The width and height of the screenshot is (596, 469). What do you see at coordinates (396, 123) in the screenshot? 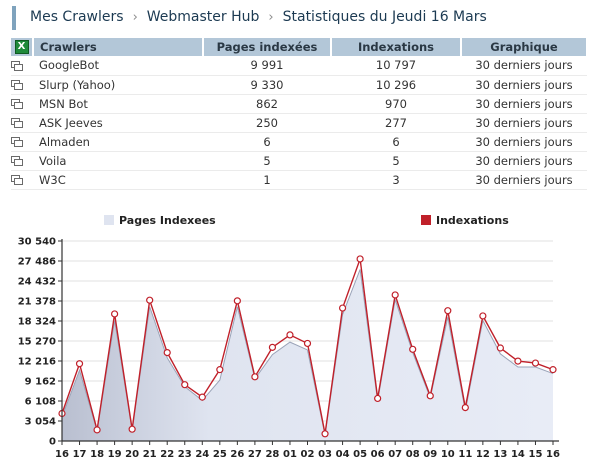
I see `indexations-value: 277` at bounding box center [396, 123].